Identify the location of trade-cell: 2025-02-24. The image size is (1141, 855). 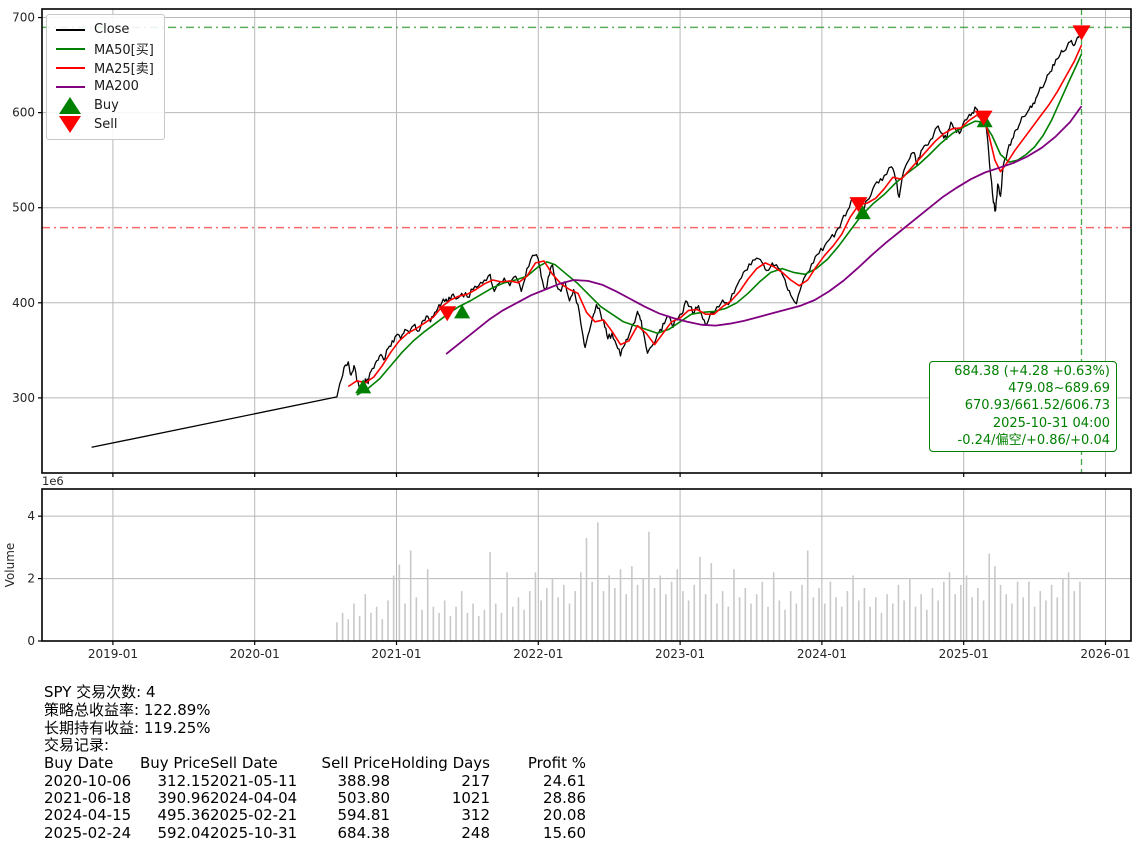
(88, 832).